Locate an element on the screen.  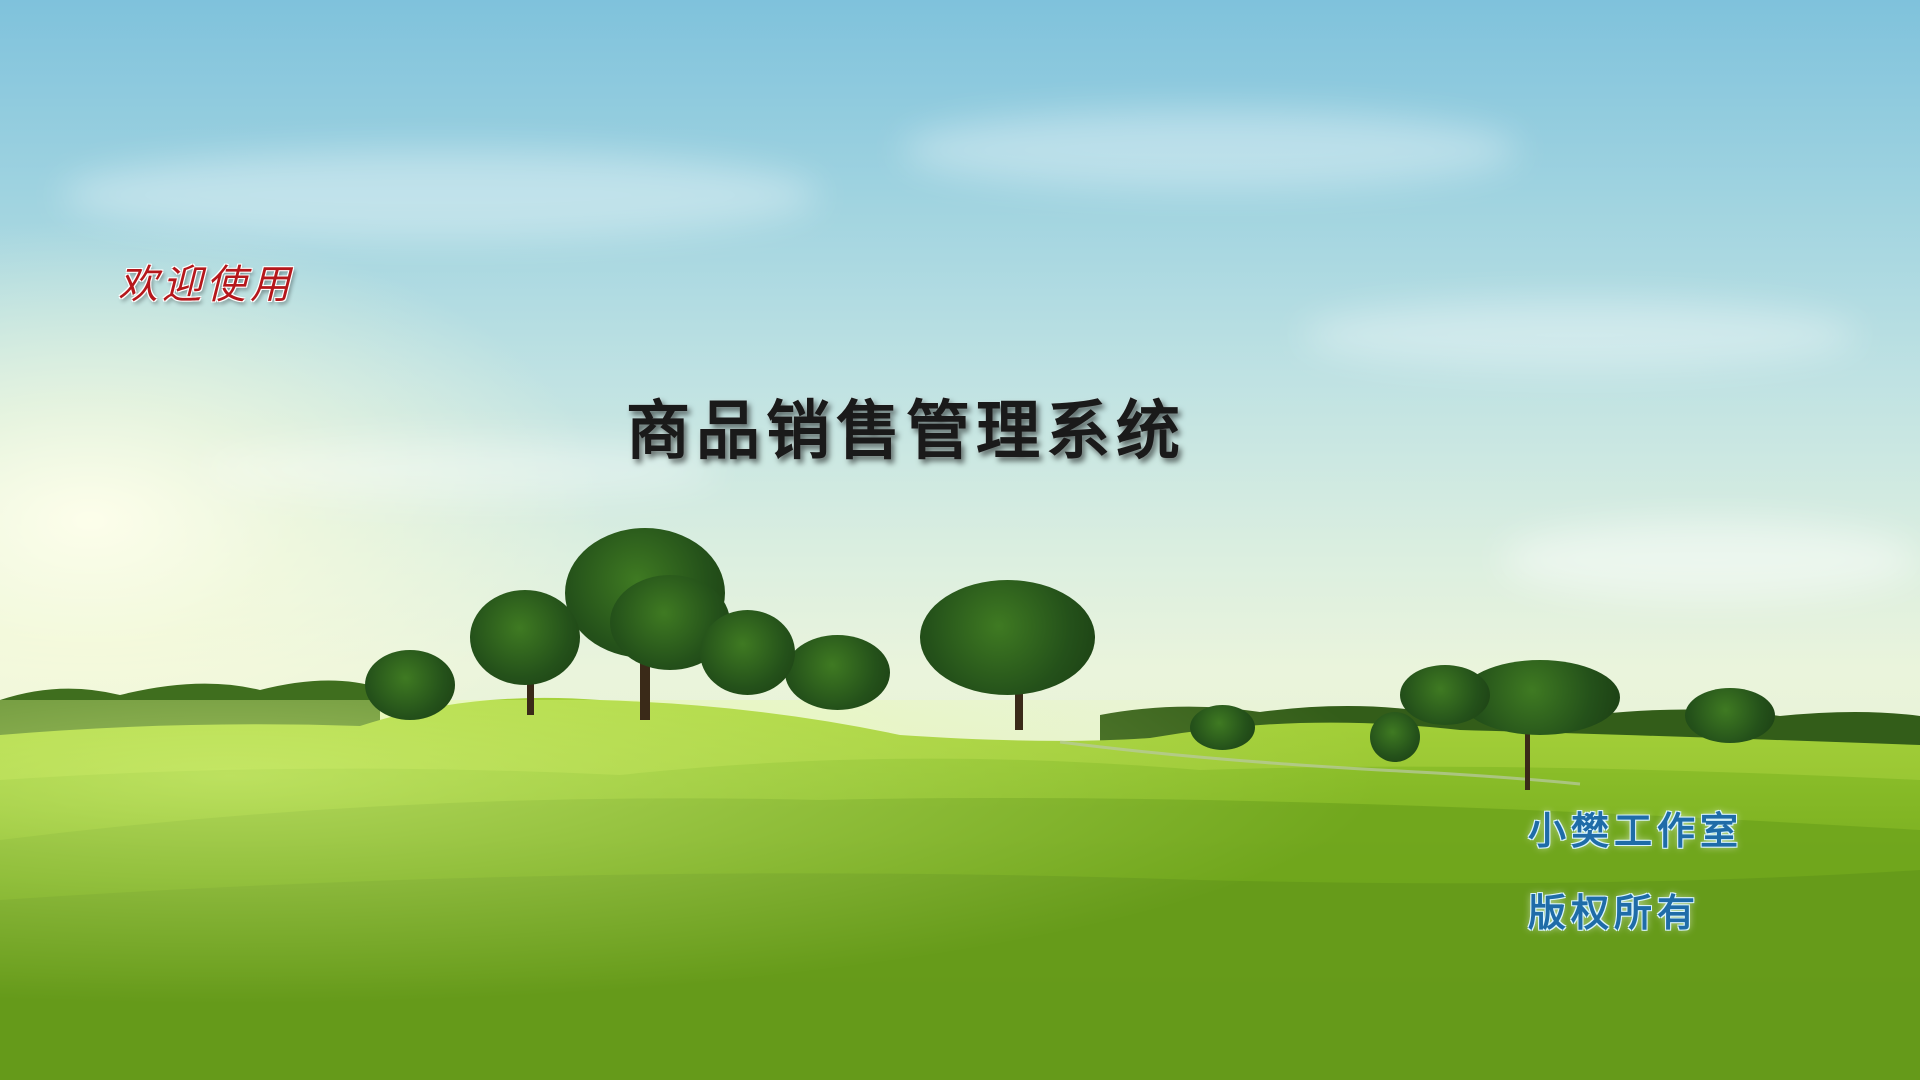
welcome-text: 欢迎使用 is located at coordinates (206, 285).